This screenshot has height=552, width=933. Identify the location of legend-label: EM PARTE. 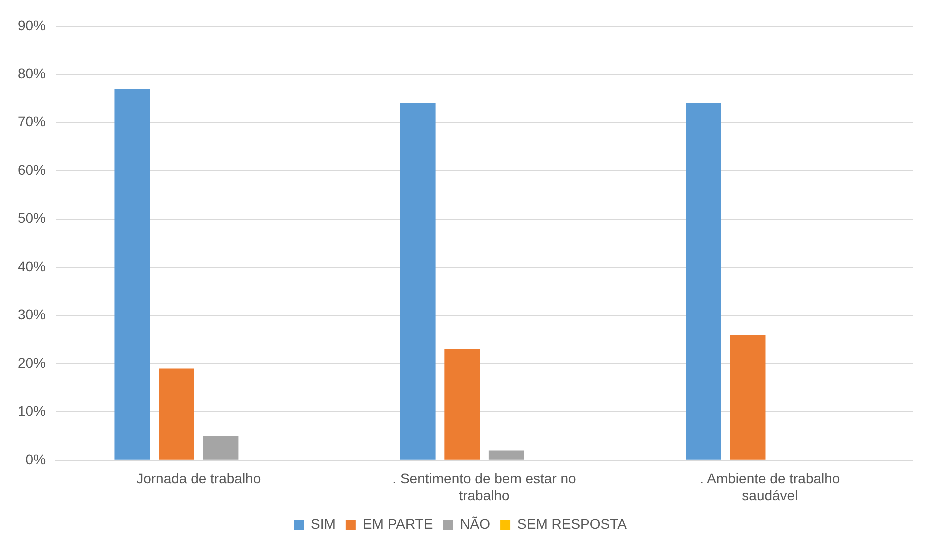
(398, 524).